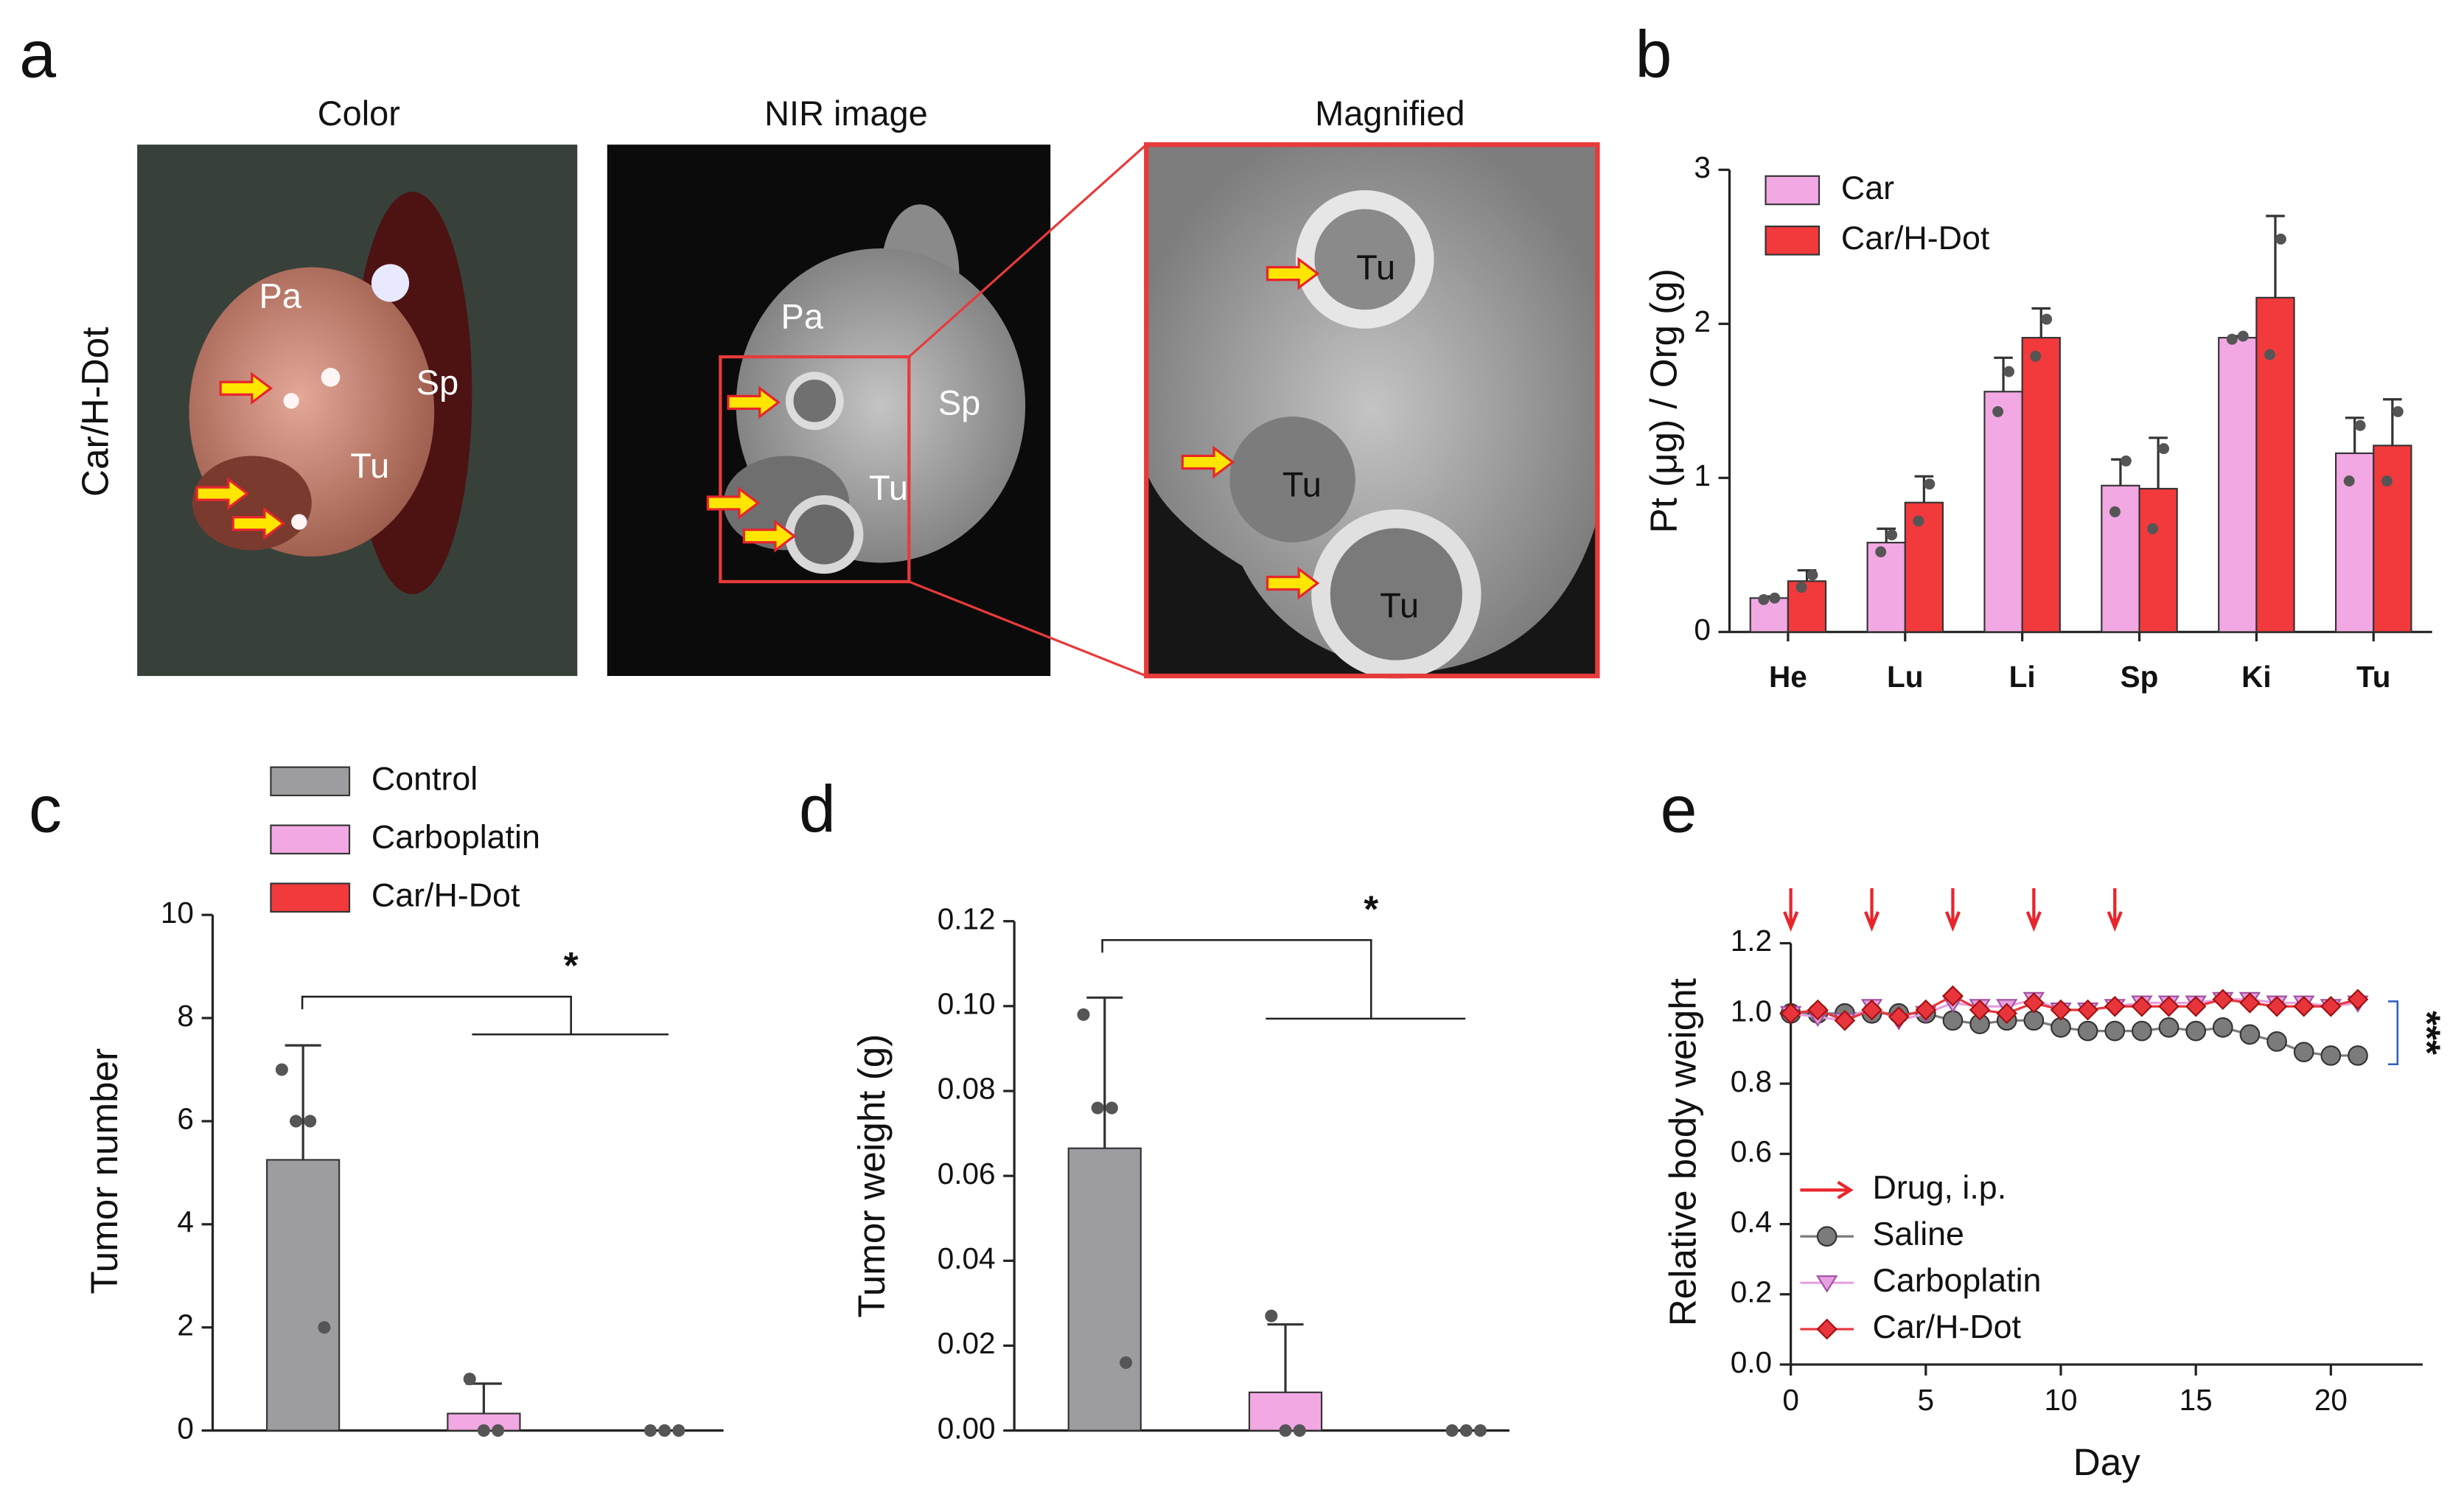 The height and width of the screenshot is (1506, 2464). Describe the element at coordinates (485, 1015) in the screenshot. I see `significance-bracket` at that location.